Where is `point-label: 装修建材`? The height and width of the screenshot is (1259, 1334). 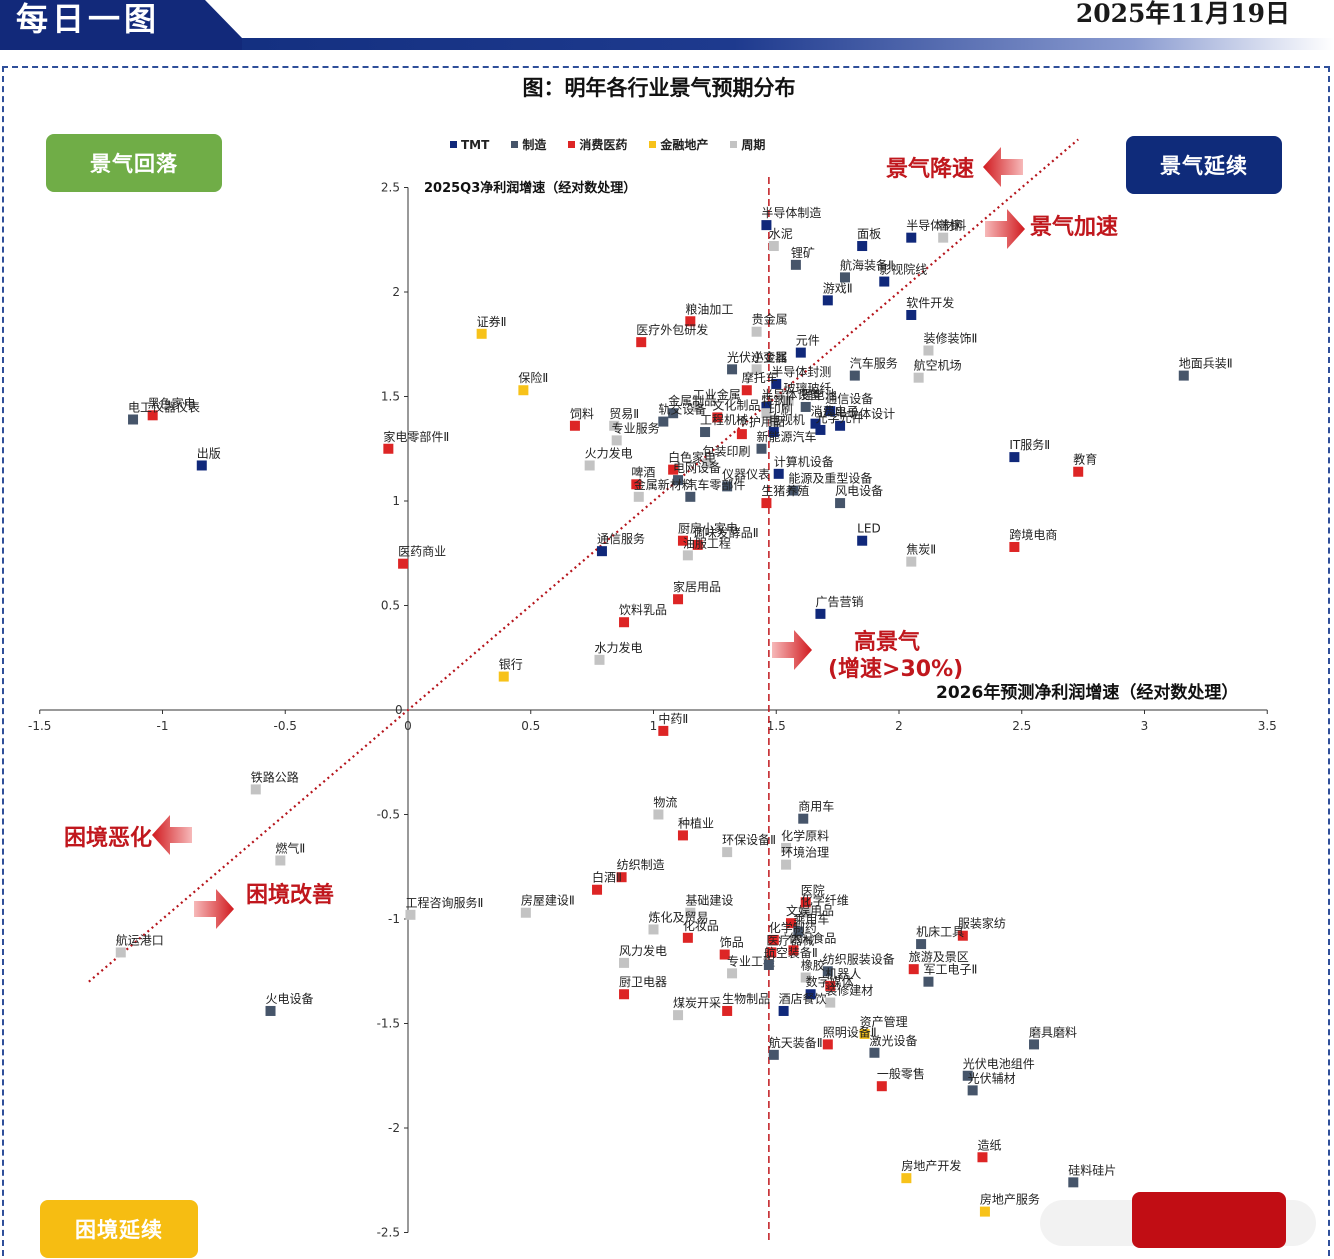
point-label: 装修建材 is located at coordinates (849, 990).